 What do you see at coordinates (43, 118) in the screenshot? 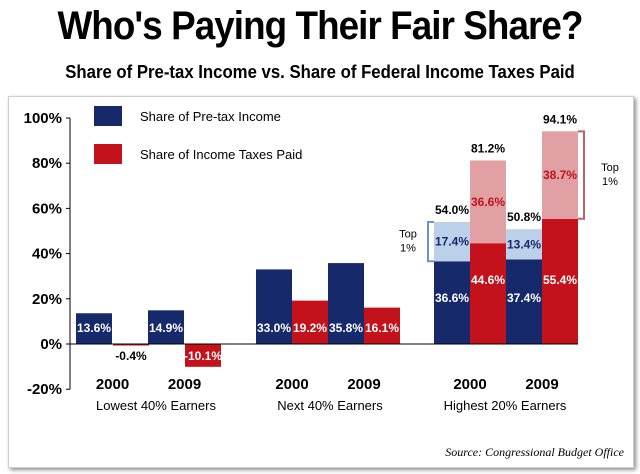
I see `y-tick-label: 100%` at bounding box center [43, 118].